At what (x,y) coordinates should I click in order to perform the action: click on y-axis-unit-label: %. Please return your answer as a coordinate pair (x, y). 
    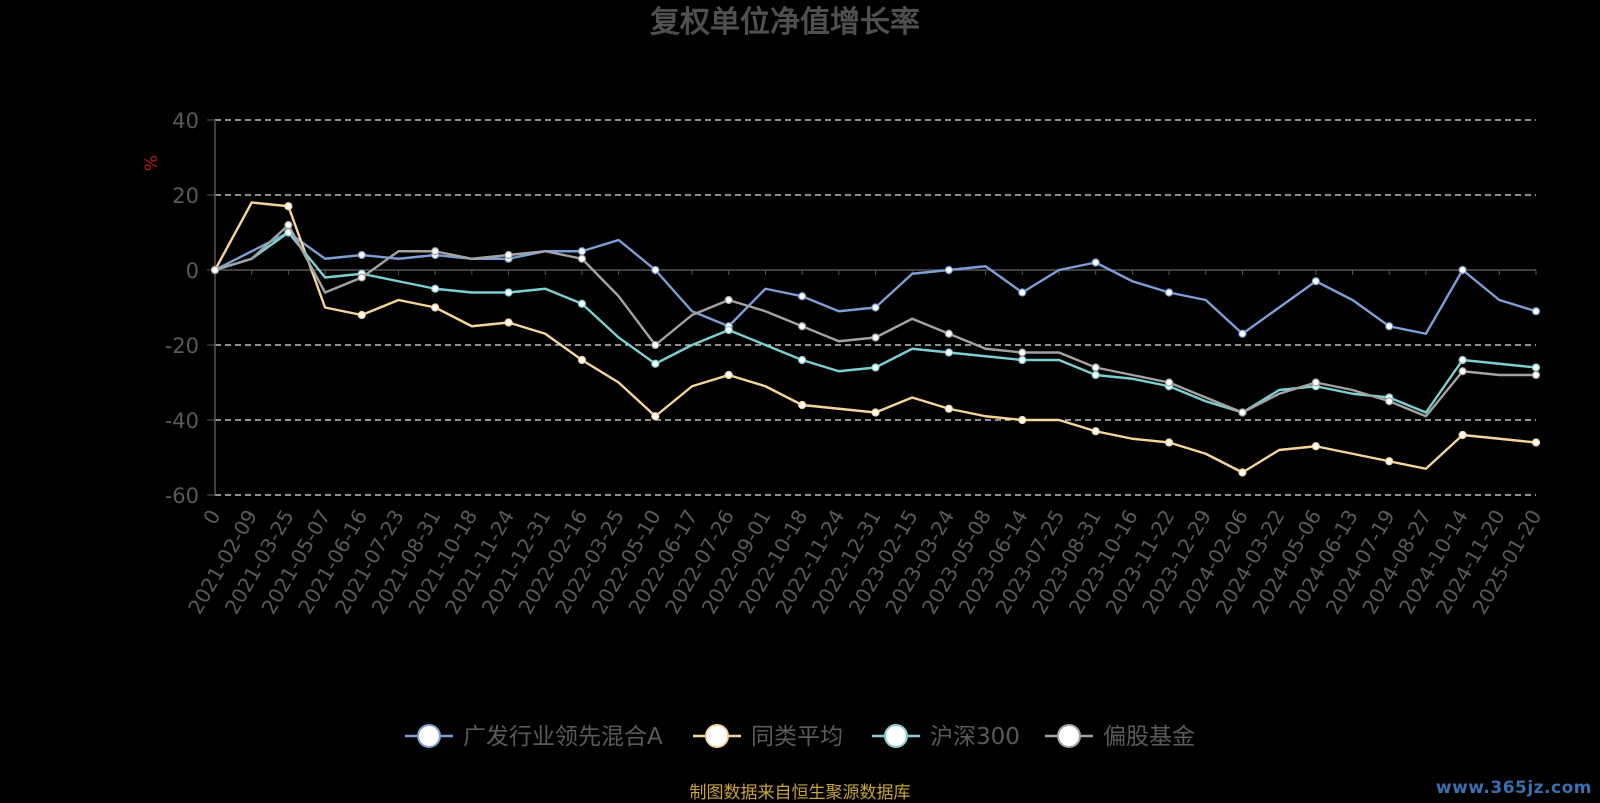
    Looking at the image, I should click on (152, 163).